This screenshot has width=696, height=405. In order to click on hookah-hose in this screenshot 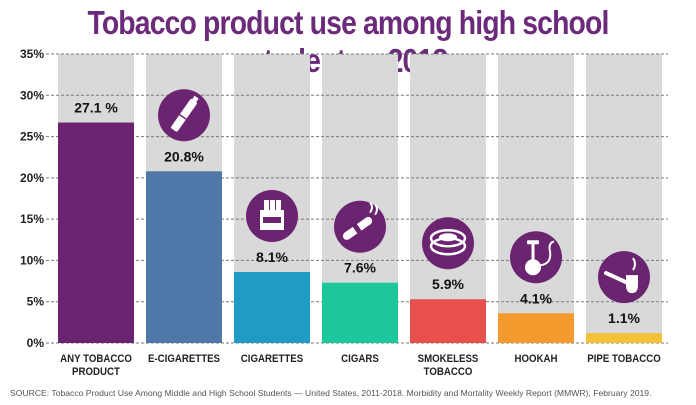, I will do `click(546, 253)`.